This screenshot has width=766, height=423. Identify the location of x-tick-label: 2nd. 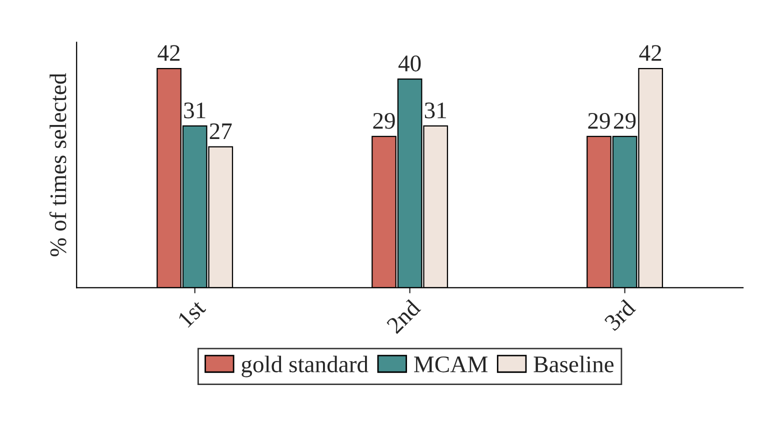
(404, 316).